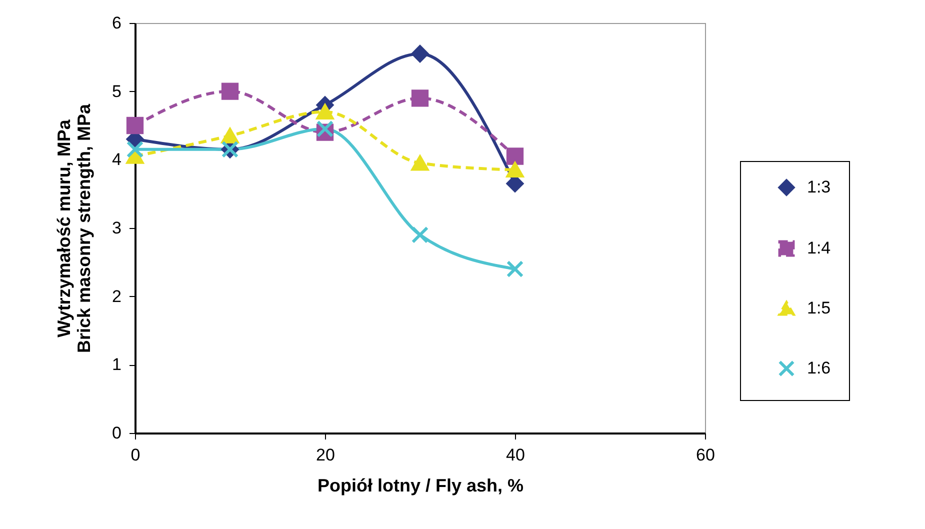 The width and height of the screenshot is (925, 529). Describe the element at coordinates (819, 368) in the screenshot. I see `legend-label: 1:6` at that location.